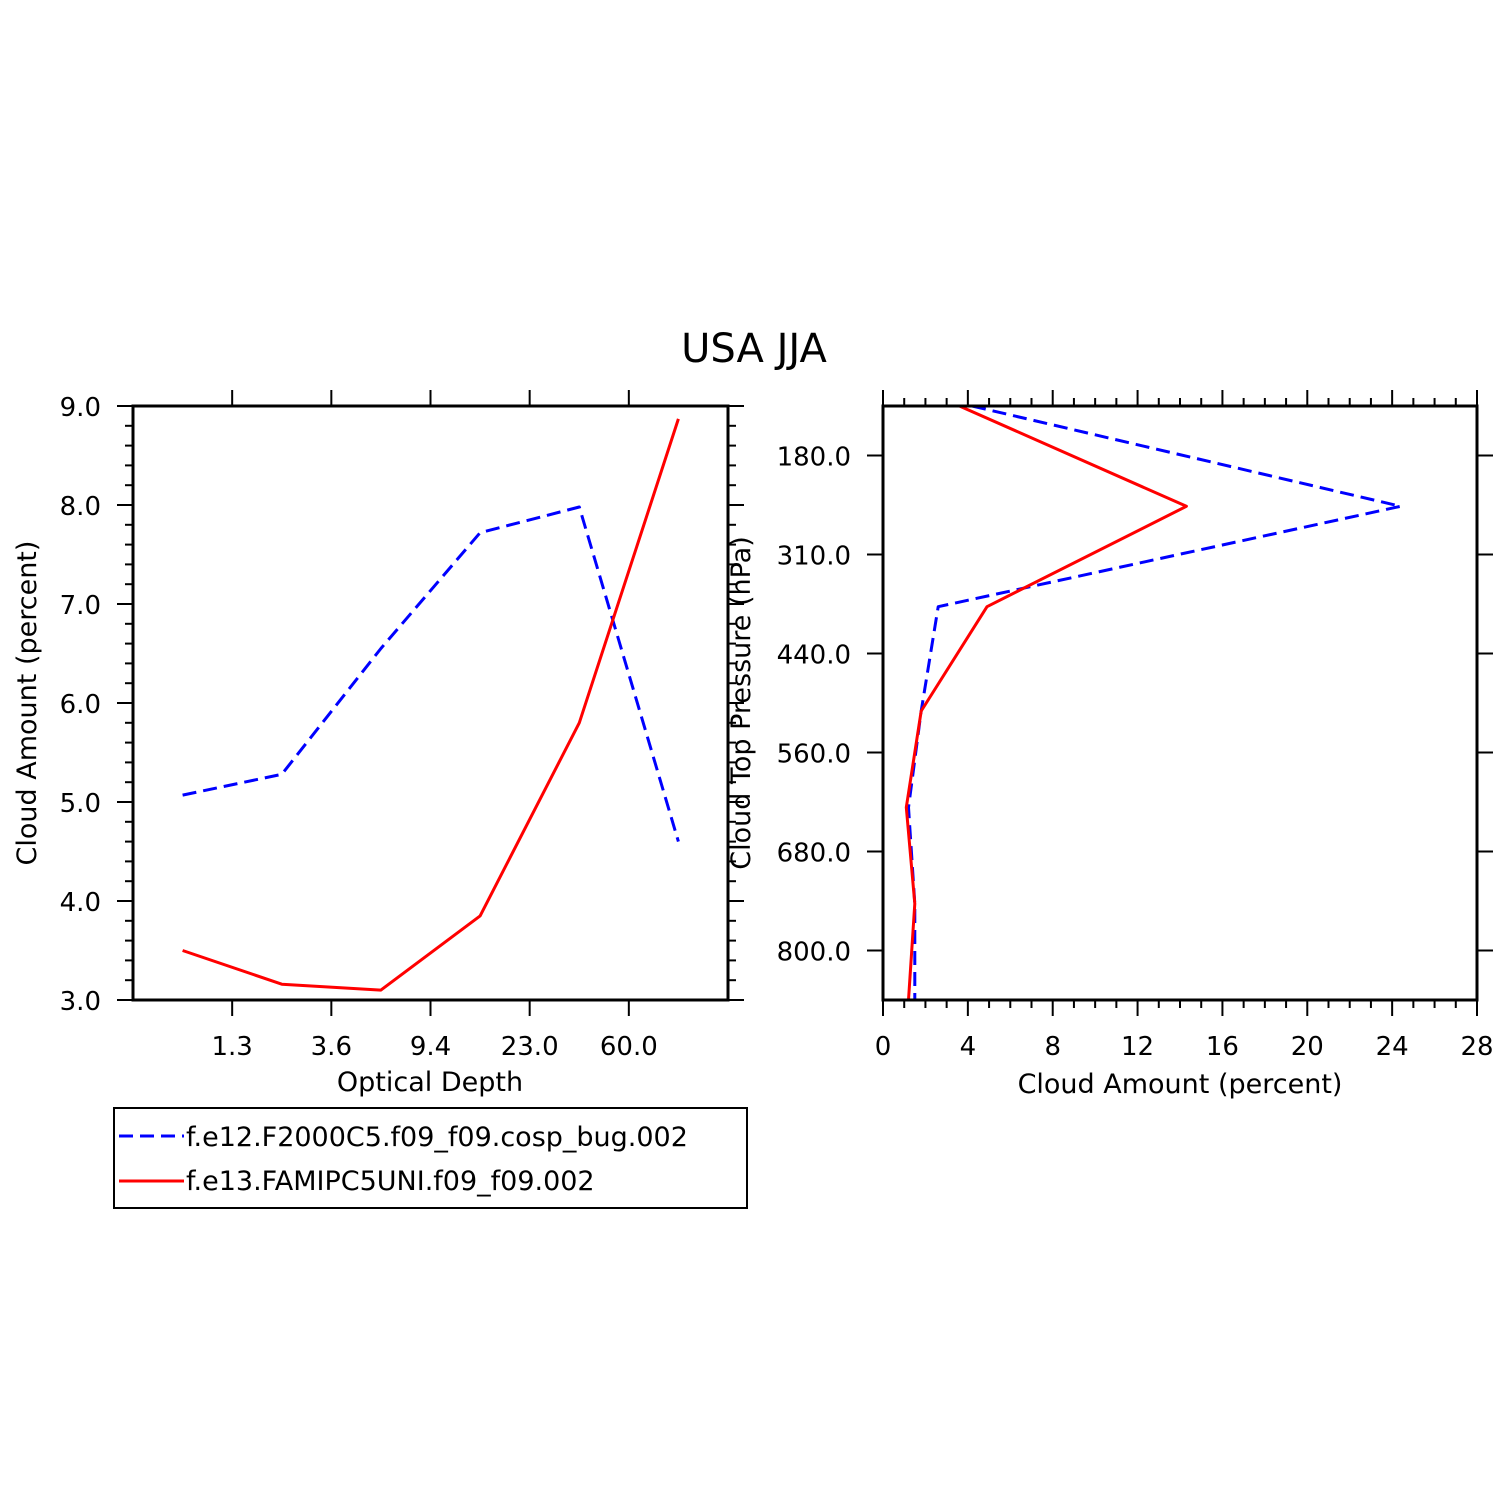 The image size is (1510, 1510). What do you see at coordinates (390, 1181) in the screenshot?
I see `legend-label-series-2: f.e13.FAMIPC5UNI.f09_f09.002` at bounding box center [390, 1181].